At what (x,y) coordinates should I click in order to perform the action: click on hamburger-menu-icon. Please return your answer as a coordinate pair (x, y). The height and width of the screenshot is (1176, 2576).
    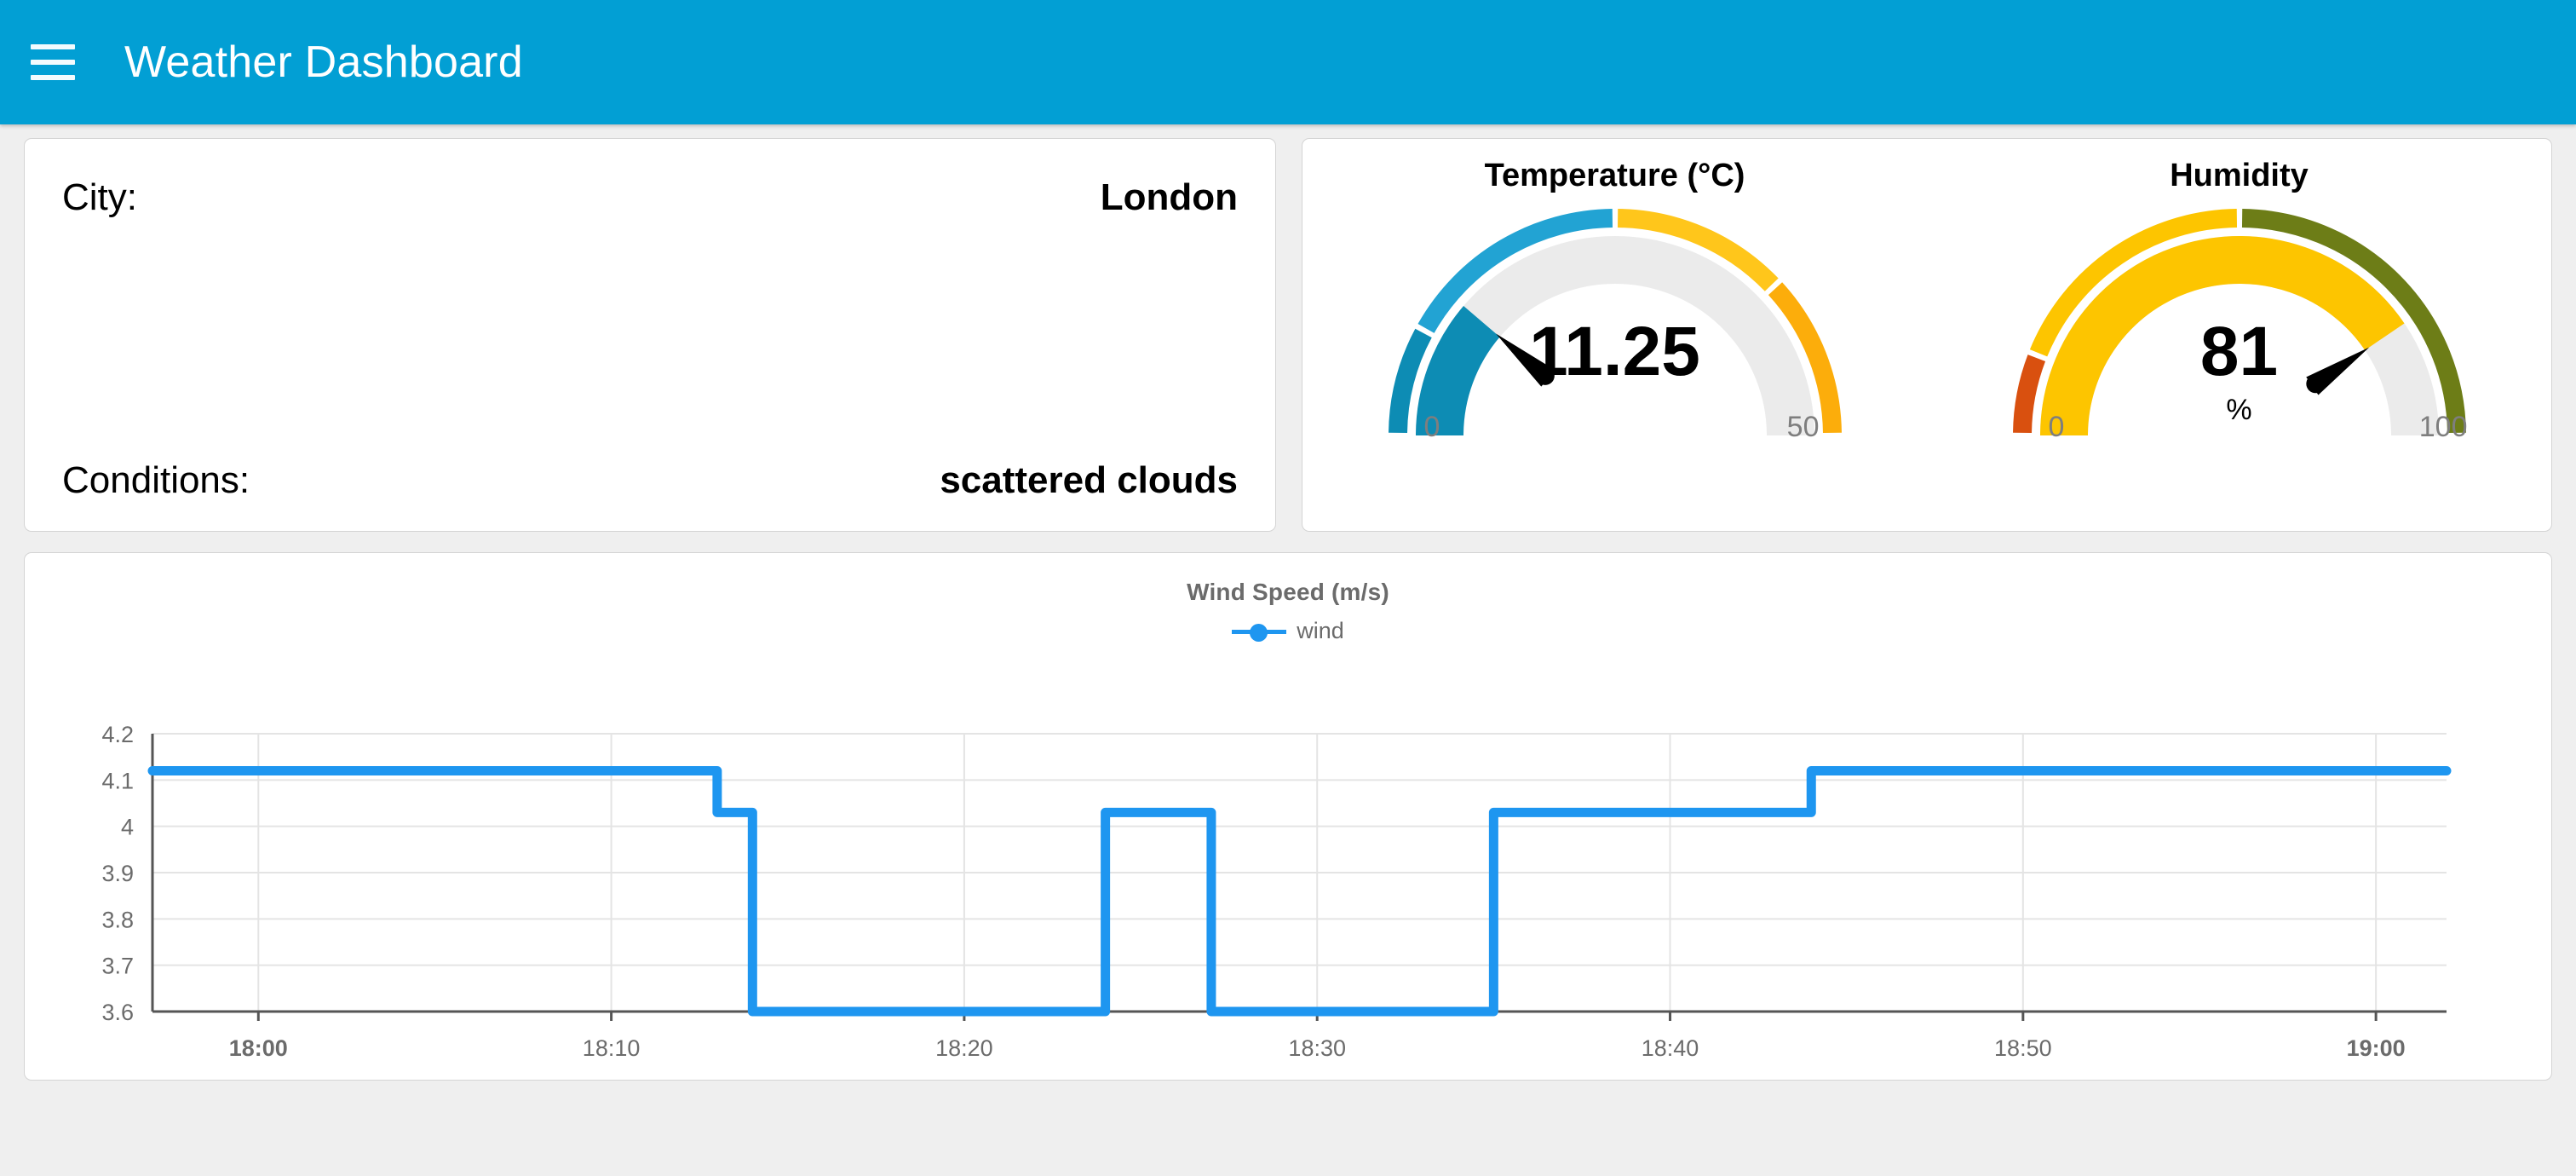
    Looking at the image, I should click on (53, 62).